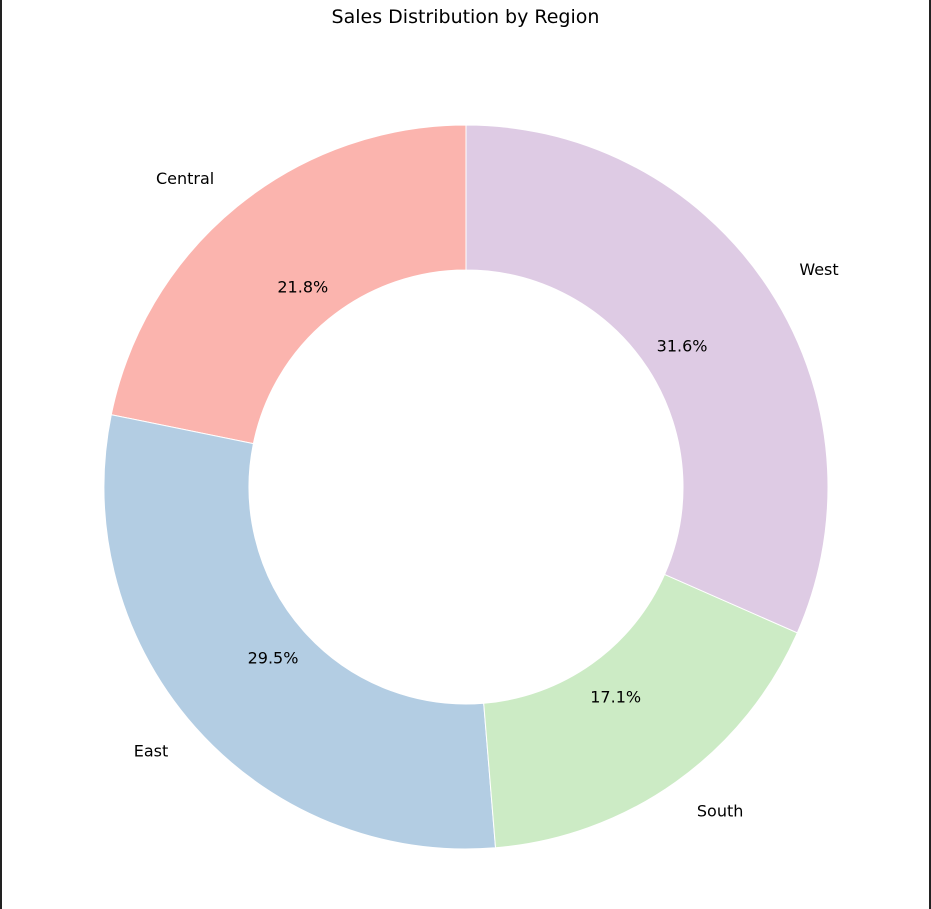 The image size is (931, 909). I want to click on category-label-east: East, so click(151, 751).